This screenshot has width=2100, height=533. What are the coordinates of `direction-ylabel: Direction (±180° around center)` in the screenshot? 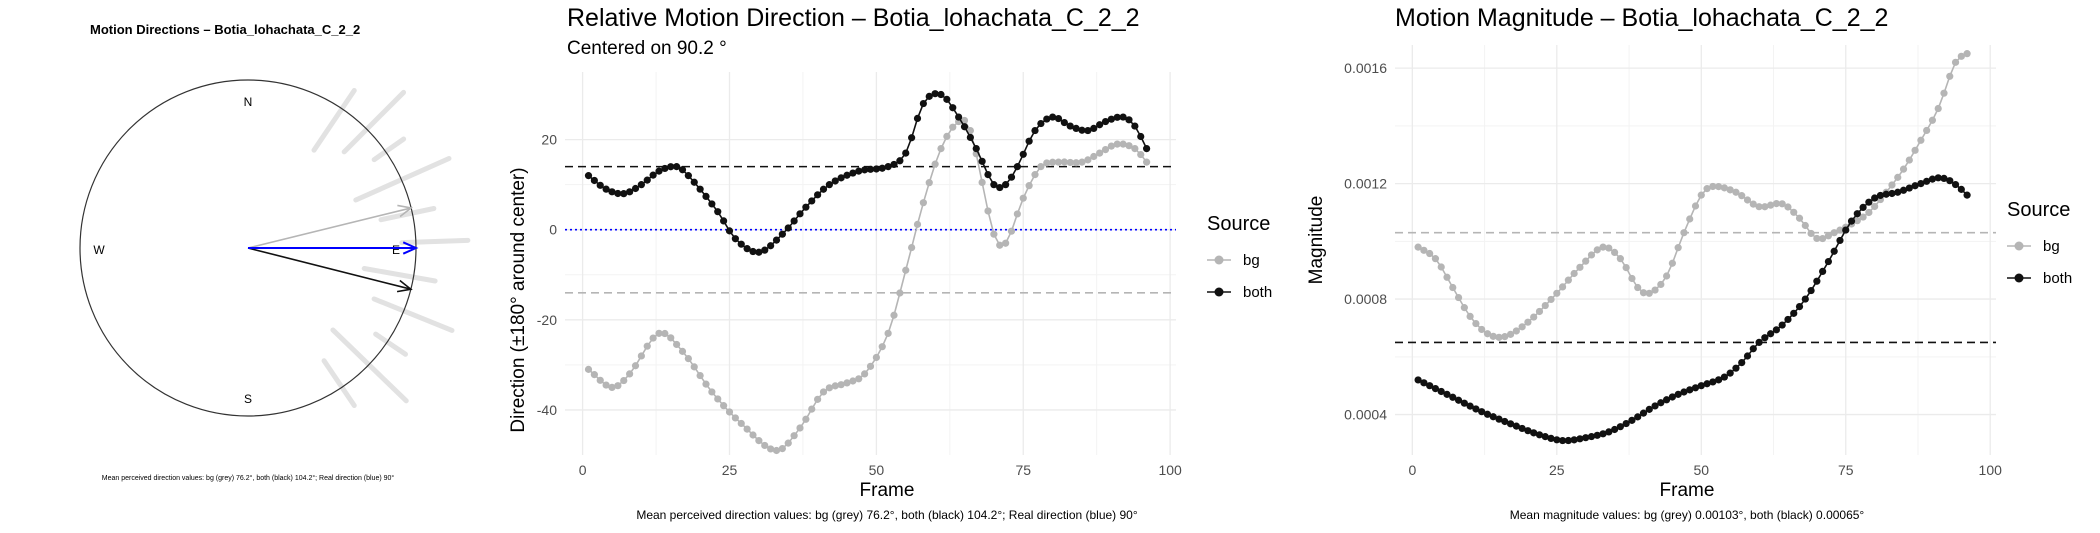 It's located at (518, 299).